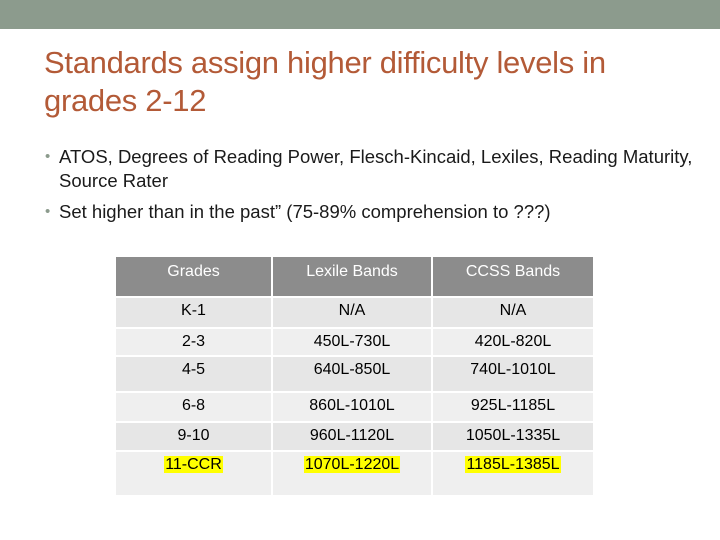 This screenshot has height=540, width=720. I want to click on highlighted-text: 1185L-1385L, so click(513, 464).